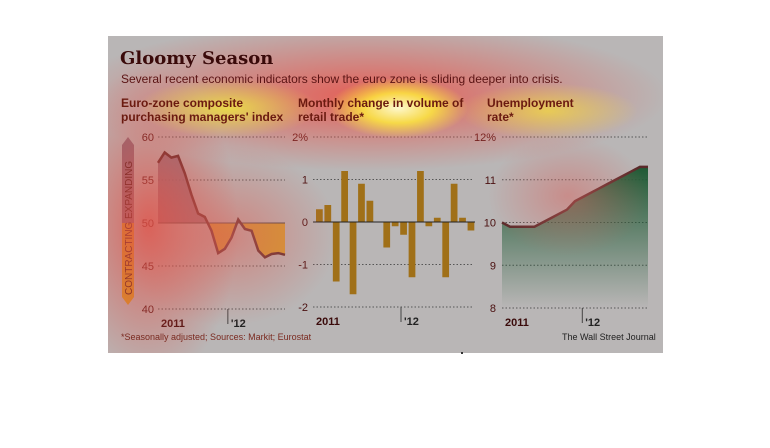 The width and height of the screenshot is (770, 448). What do you see at coordinates (202, 117) in the screenshot?
I see `pmi-title-line2: purchasing managers' index` at bounding box center [202, 117].